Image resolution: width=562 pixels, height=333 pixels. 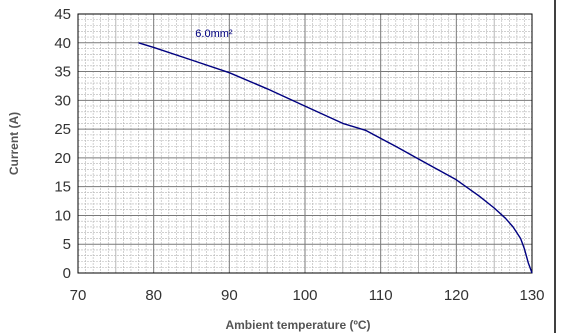 What do you see at coordinates (62, 43) in the screenshot?
I see `y-tick-label: 40` at bounding box center [62, 43].